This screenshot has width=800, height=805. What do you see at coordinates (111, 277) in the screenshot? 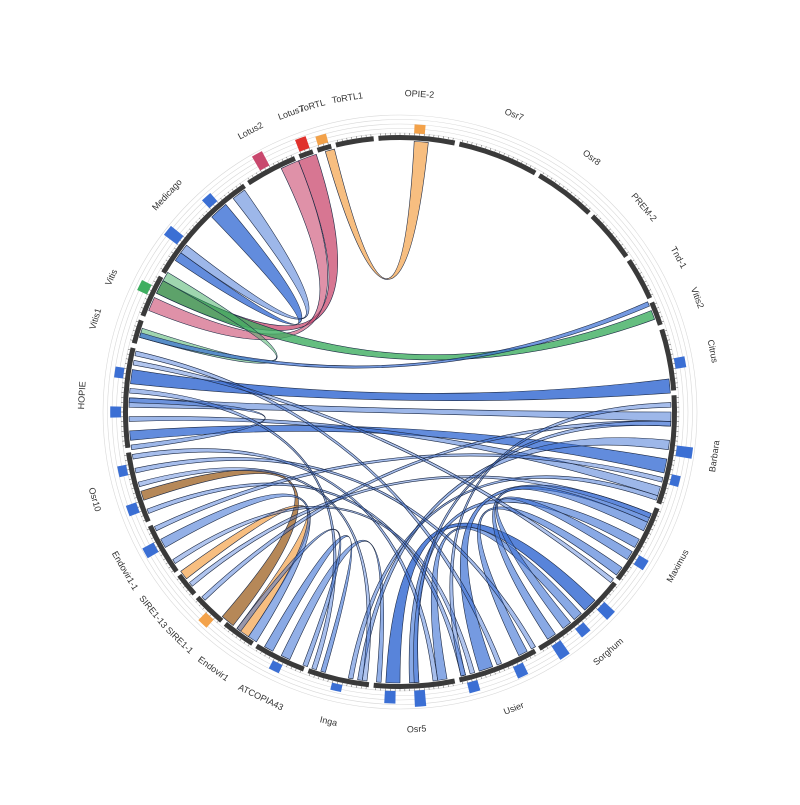
I see `segment-label-vitis: Vitis` at bounding box center [111, 277].